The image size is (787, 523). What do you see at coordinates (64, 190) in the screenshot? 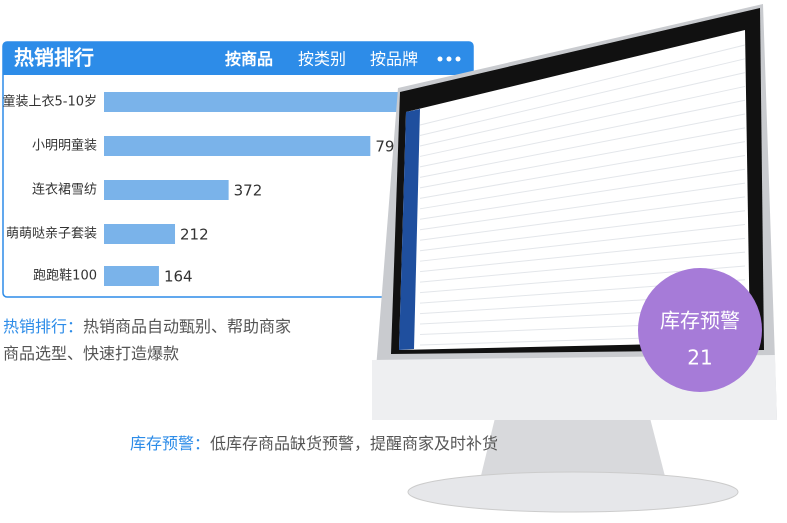
I see `category-label: 连衣裙雪纺` at bounding box center [64, 190].